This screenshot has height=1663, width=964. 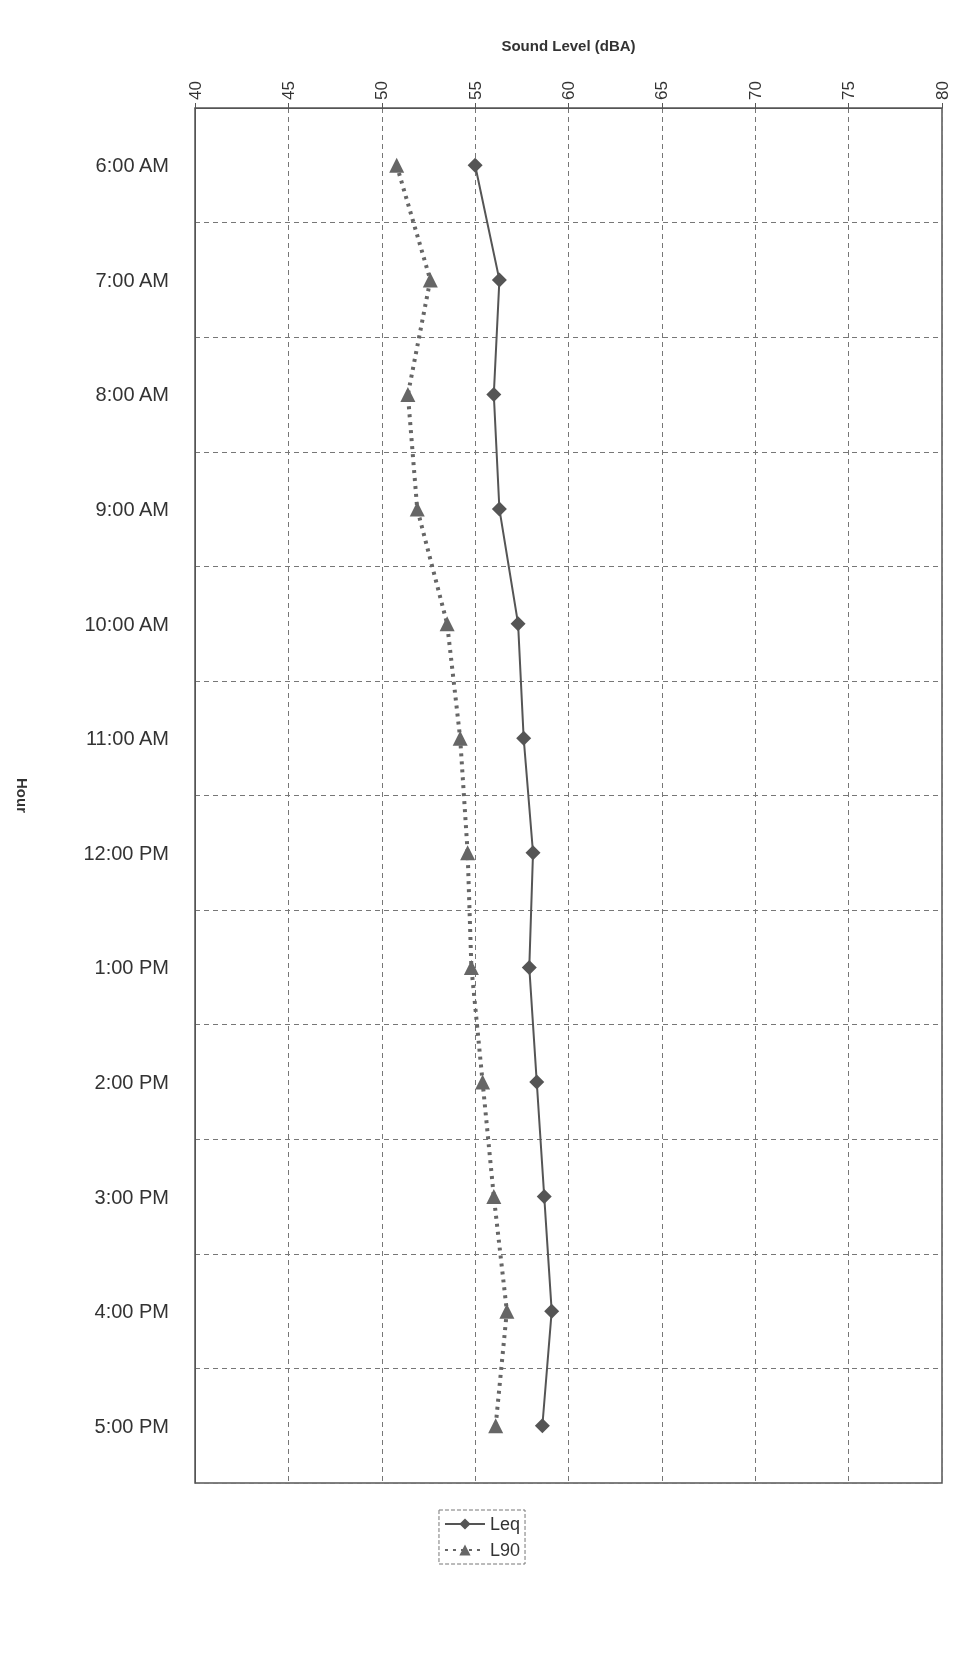 What do you see at coordinates (131, 1425) in the screenshot?
I see `y-tick-label: 5:00 PM` at bounding box center [131, 1425].